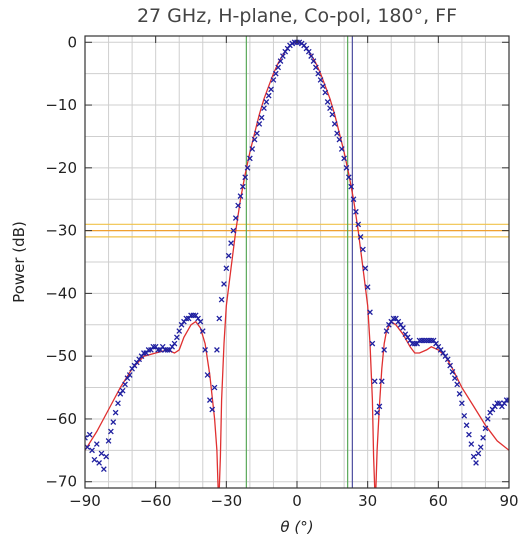 This screenshot has height=543, width=519. I want to click on x-tick-label: −60, so click(156, 501).